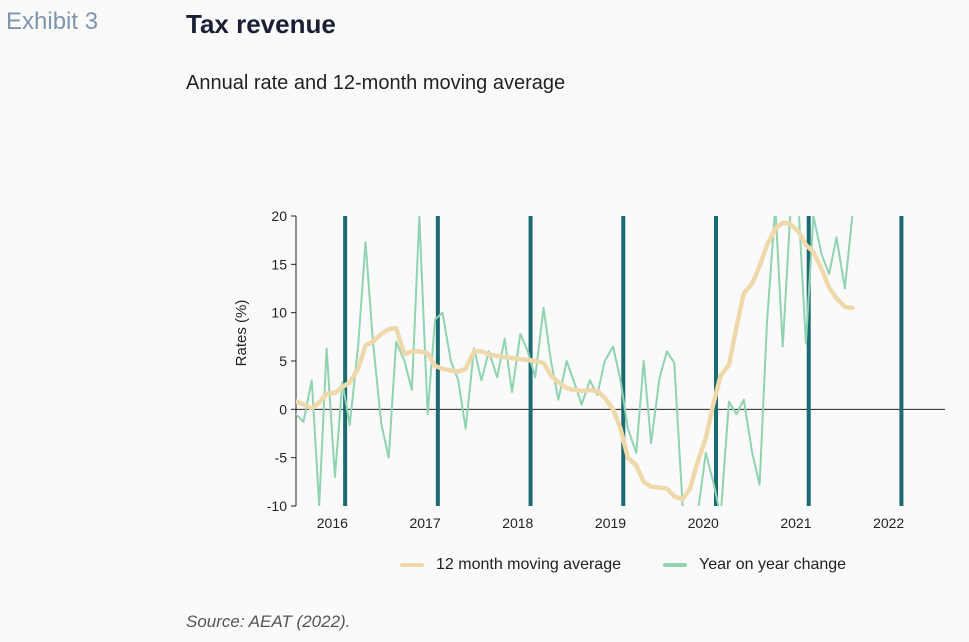 The height and width of the screenshot is (642, 969). I want to click on y-tick-label: 10, so click(279, 313).